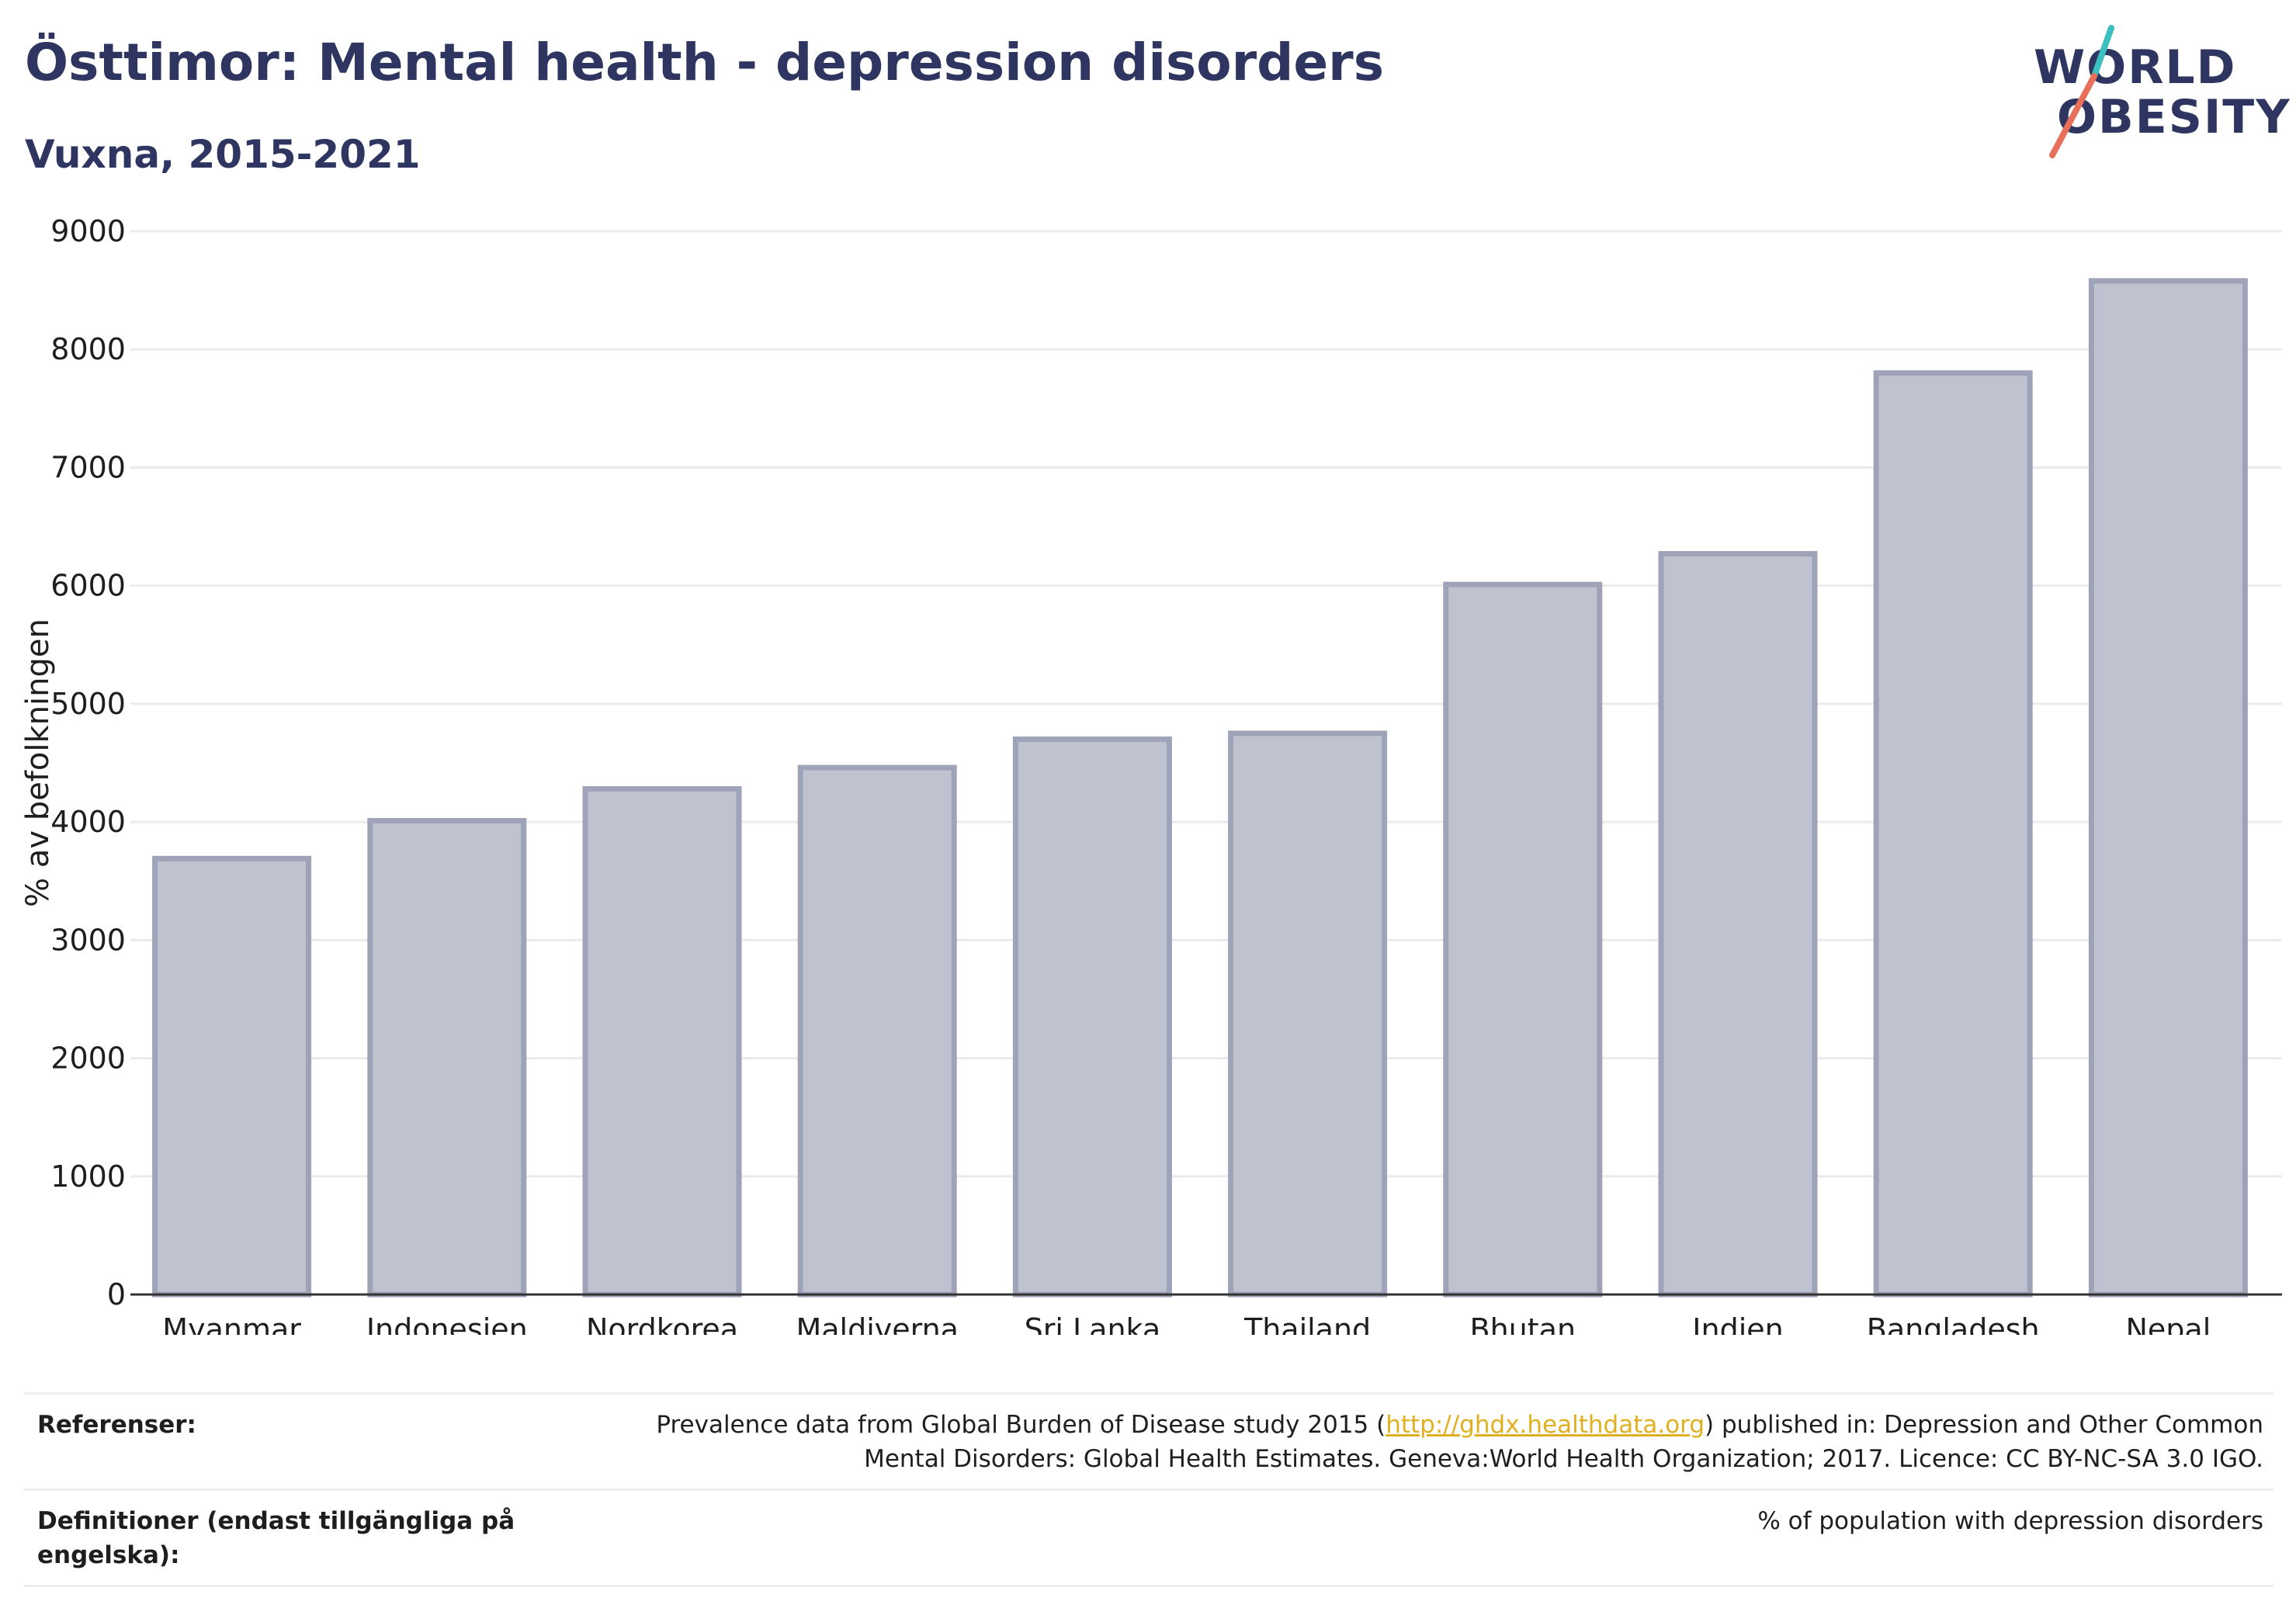  I want to click on y-tick-label: 6000, so click(88, 586).